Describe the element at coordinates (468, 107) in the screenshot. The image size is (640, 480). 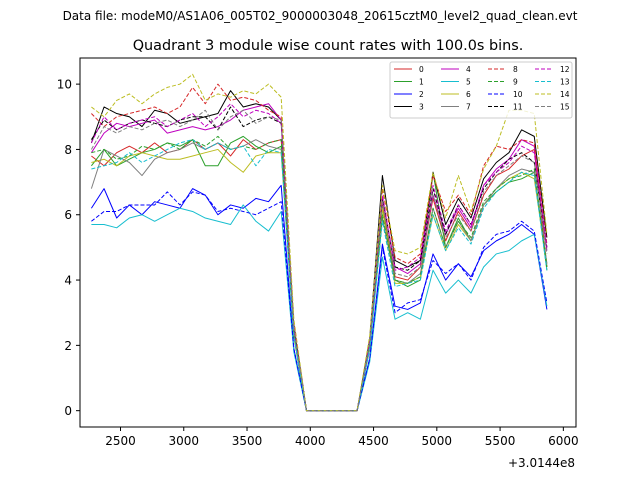
I see `legend-label-module-7: 7` at that location.